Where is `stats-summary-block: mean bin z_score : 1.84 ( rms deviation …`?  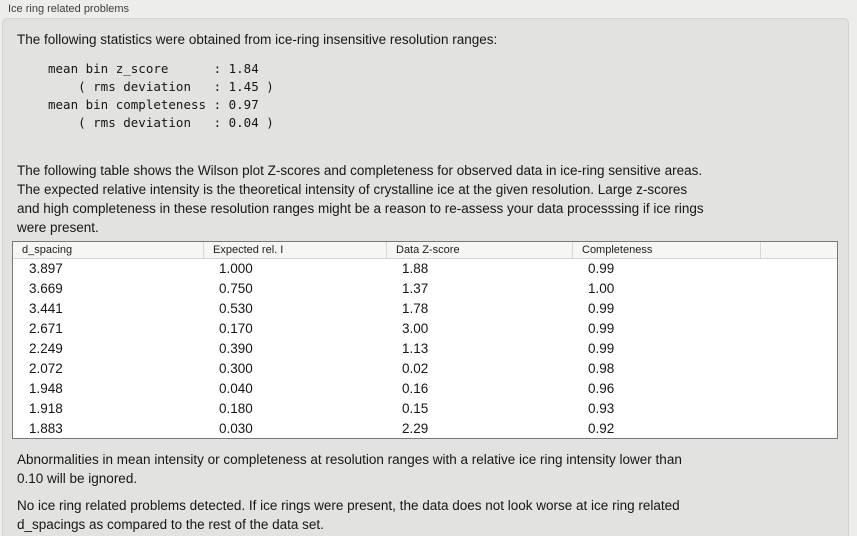
stats-summary-block: mean bin z_score : 1.84 ( rms deviation … is located at coordinates (448, 96).